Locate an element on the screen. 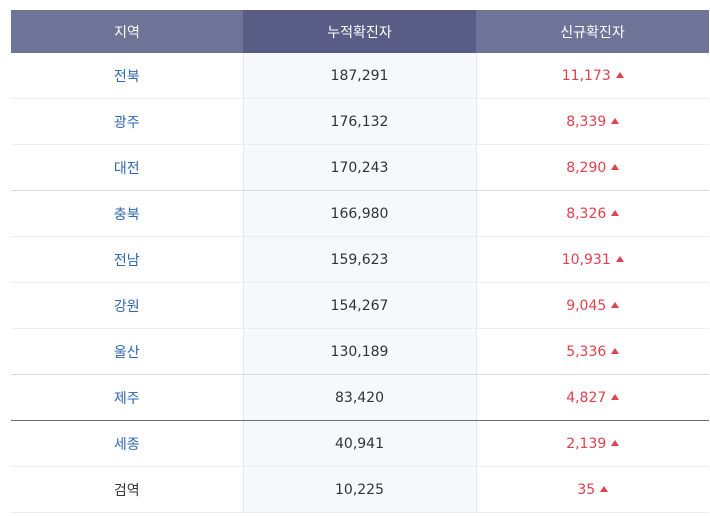  new-value: 10,931 is located at coordinates (586, 259).